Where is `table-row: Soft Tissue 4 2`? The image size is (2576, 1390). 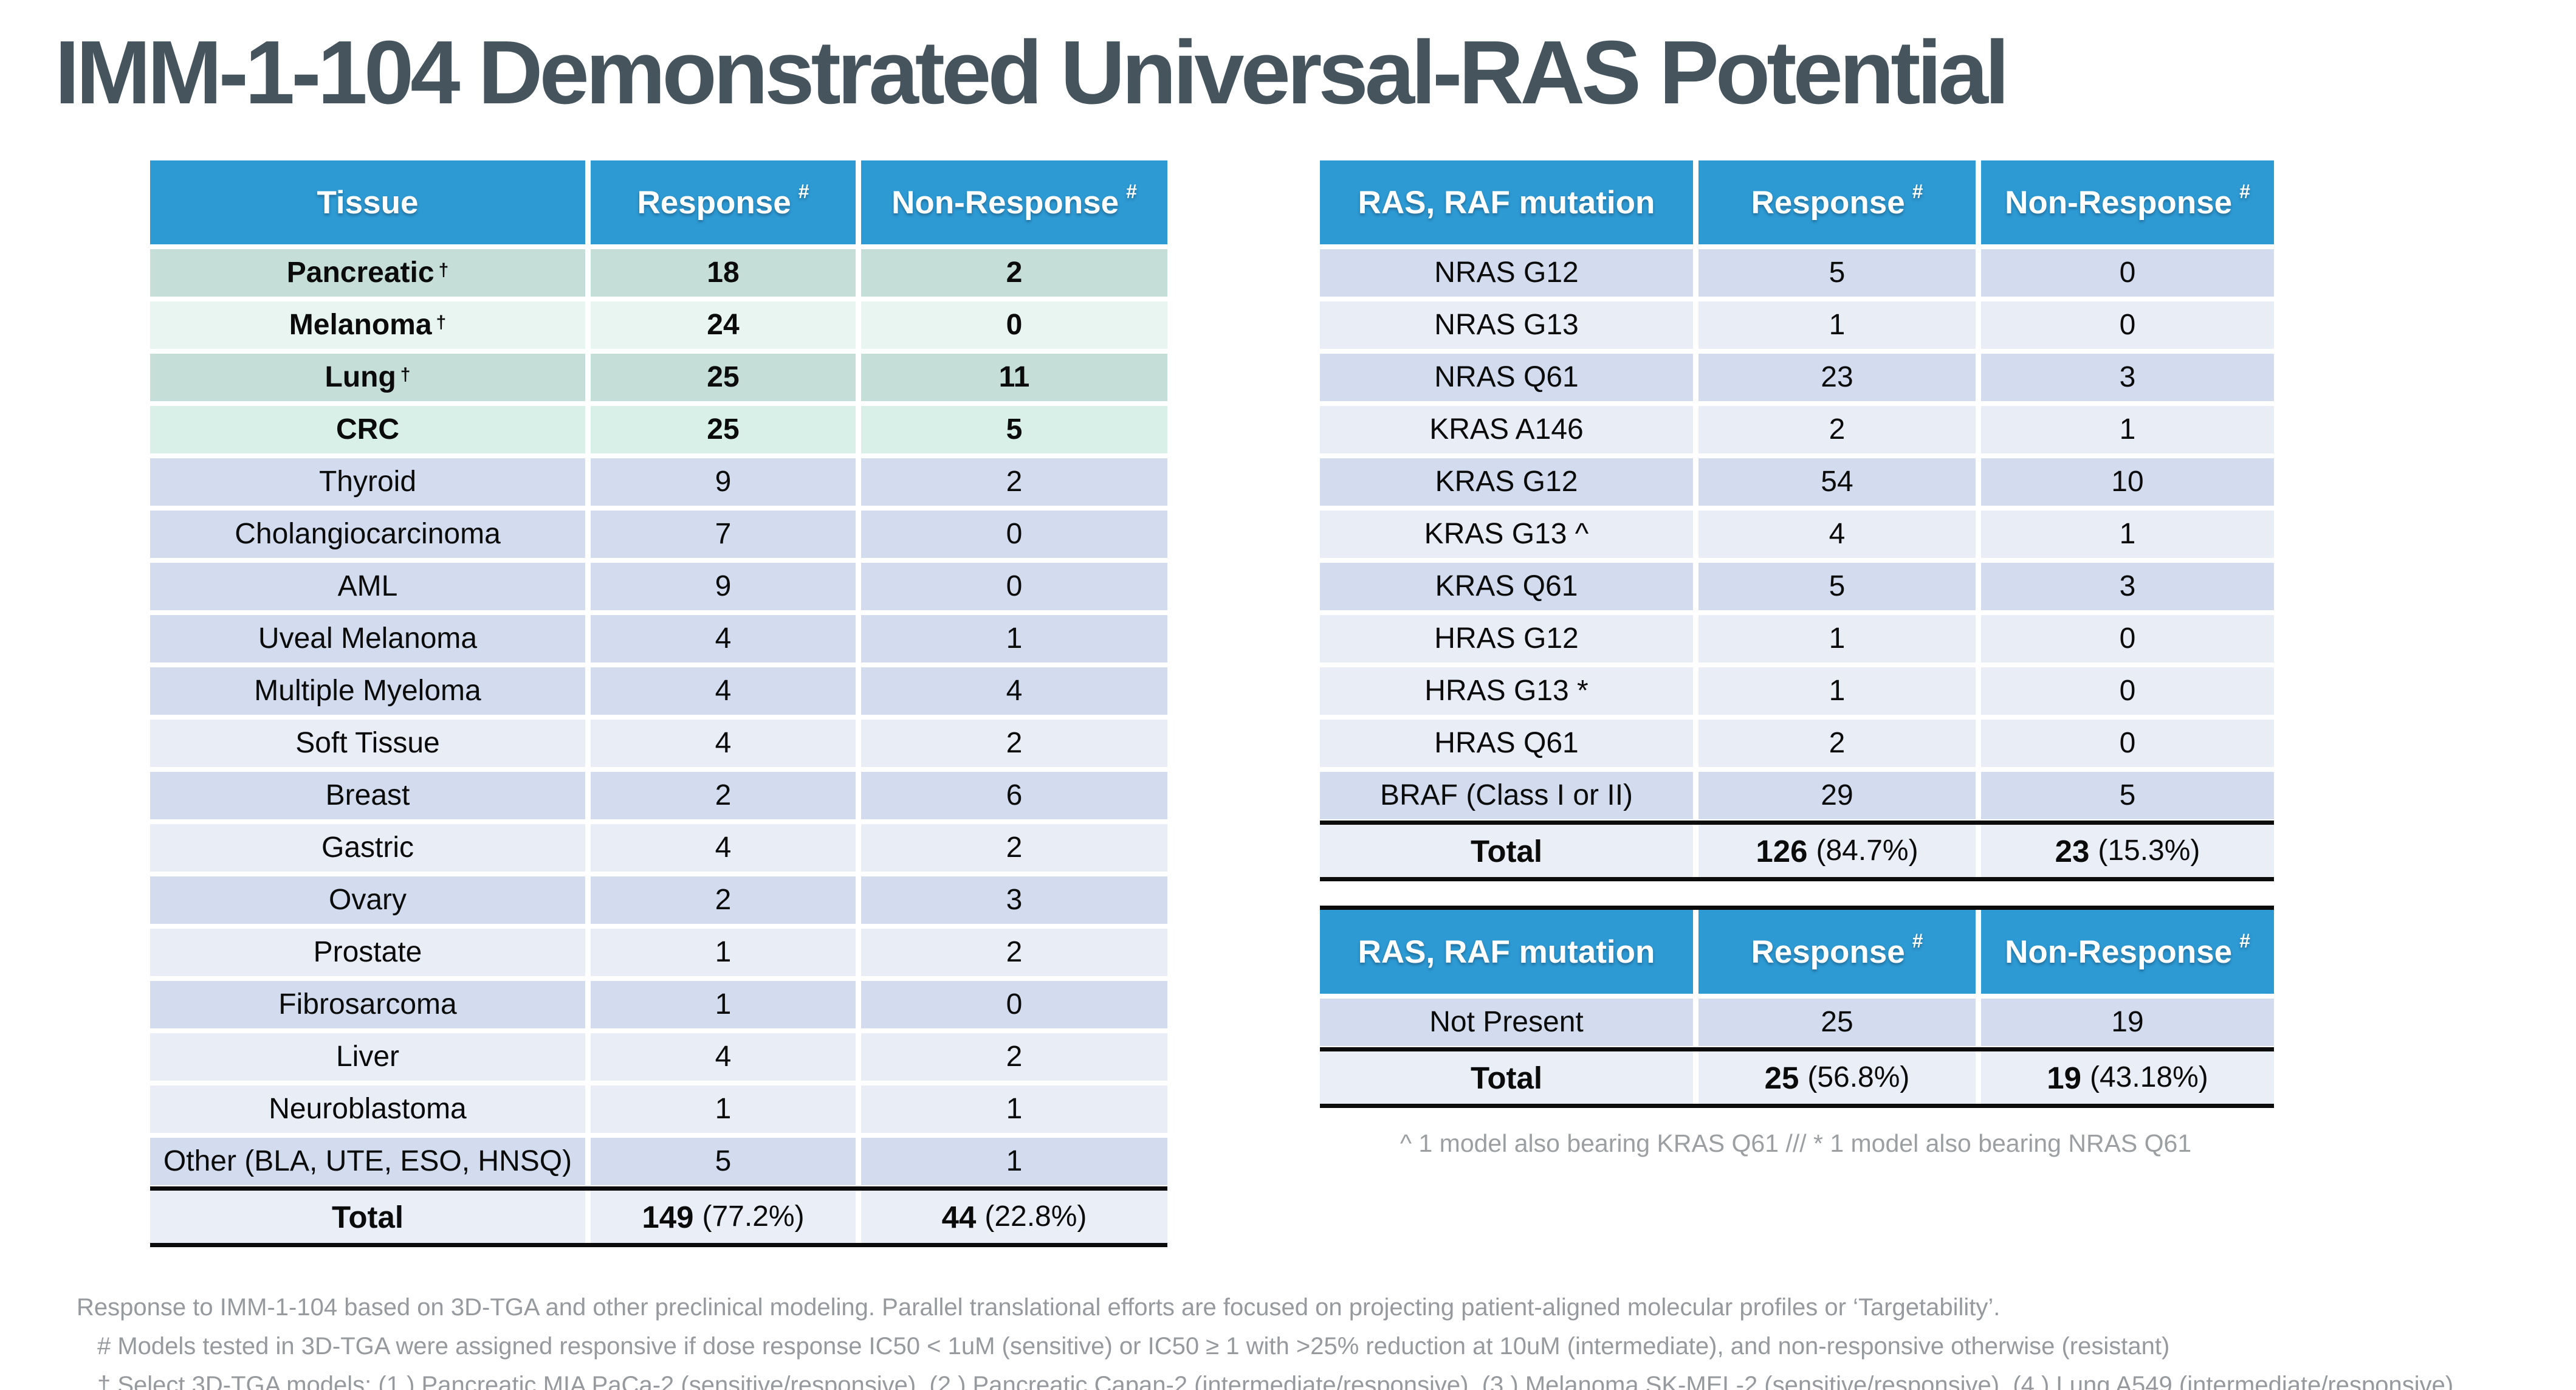 table-row: Soft Tissue 4 2 is located at coordinates (658, 743).